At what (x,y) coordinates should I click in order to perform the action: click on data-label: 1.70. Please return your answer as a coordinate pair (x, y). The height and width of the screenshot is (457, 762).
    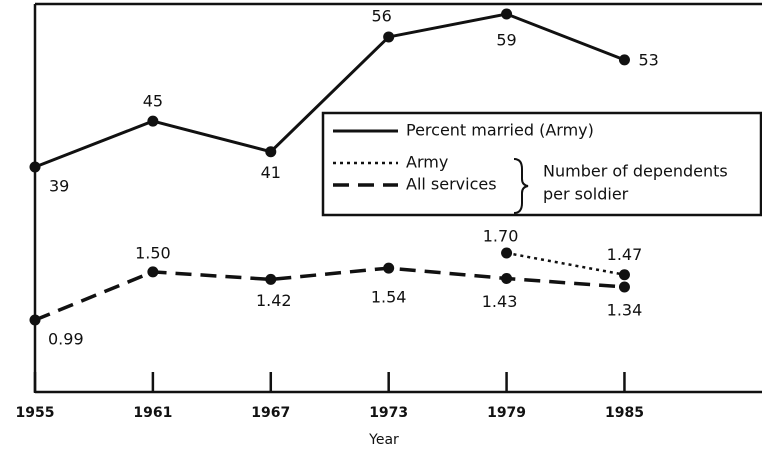
    Looking at the image, I should click on (501, 236).